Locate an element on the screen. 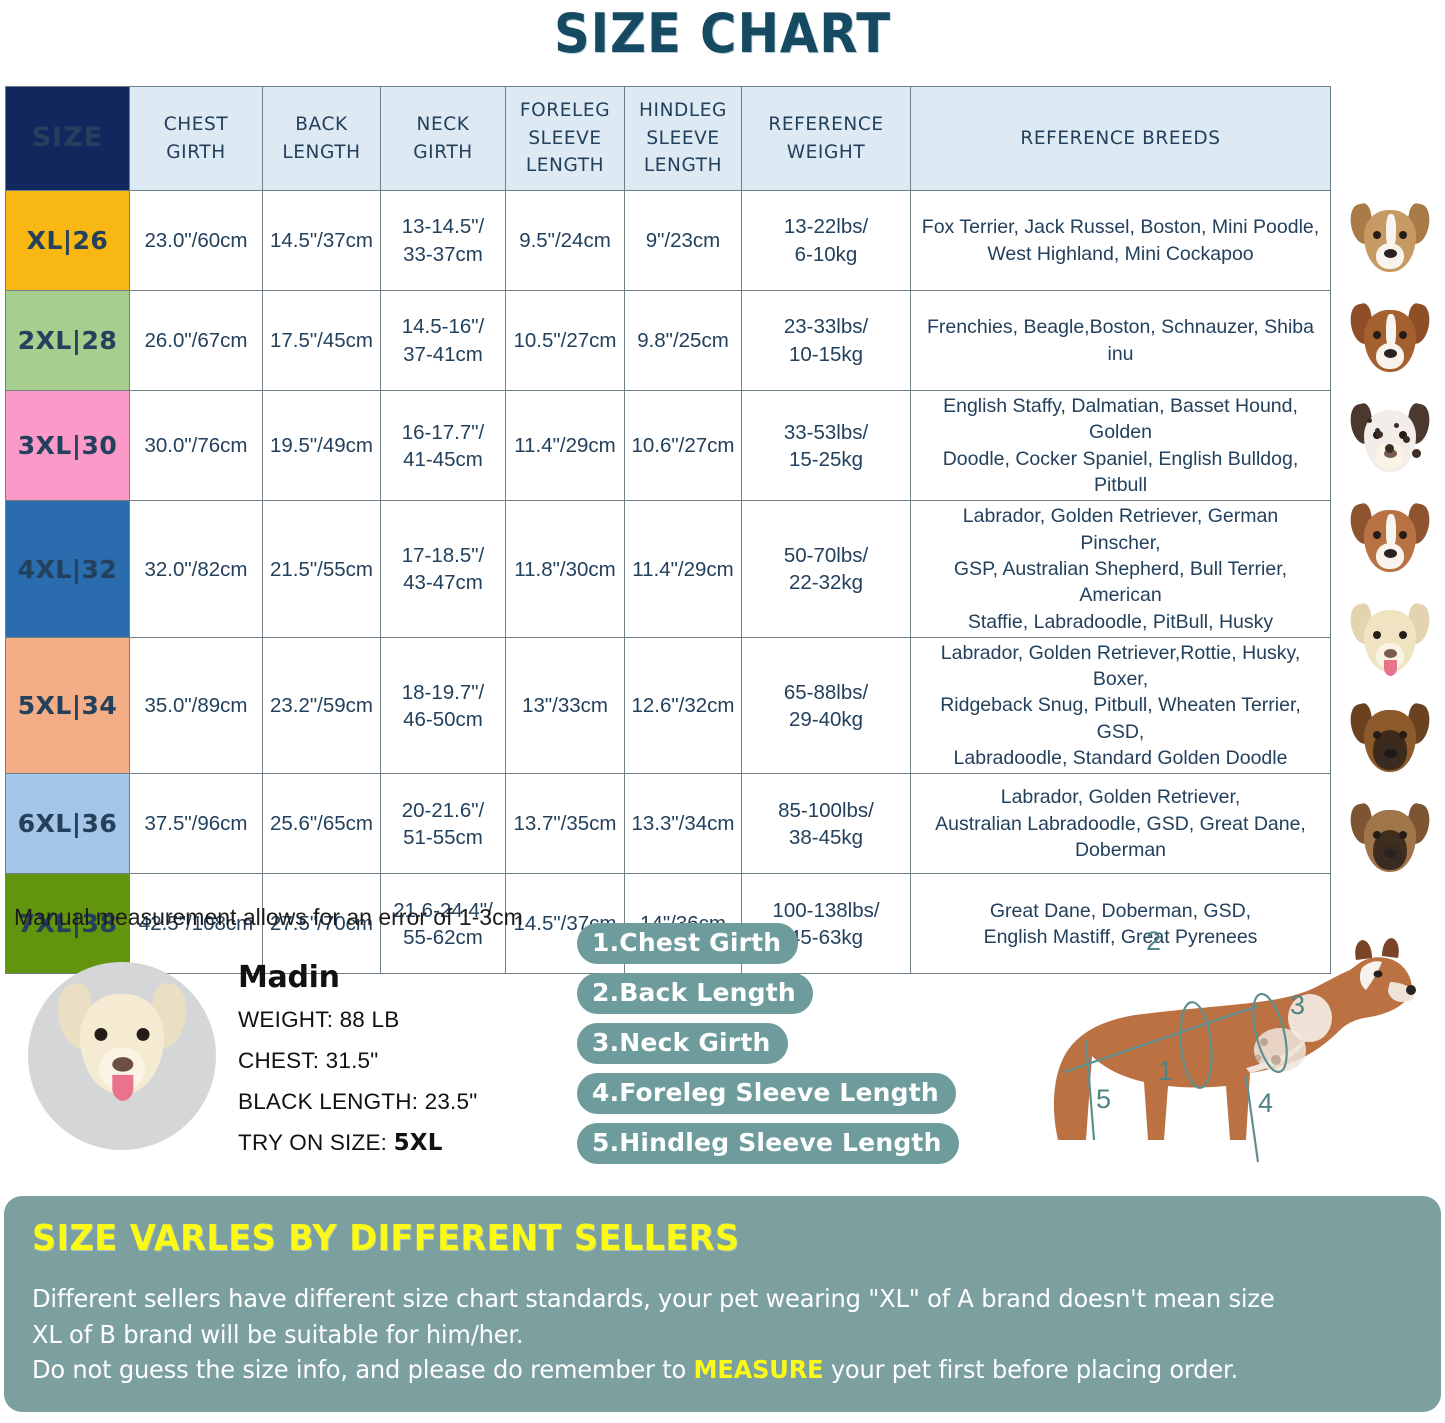 The width and height of the screenshot is (1445, 1423). cell-line: 6XL|36 is located at coordinates (67, 824).